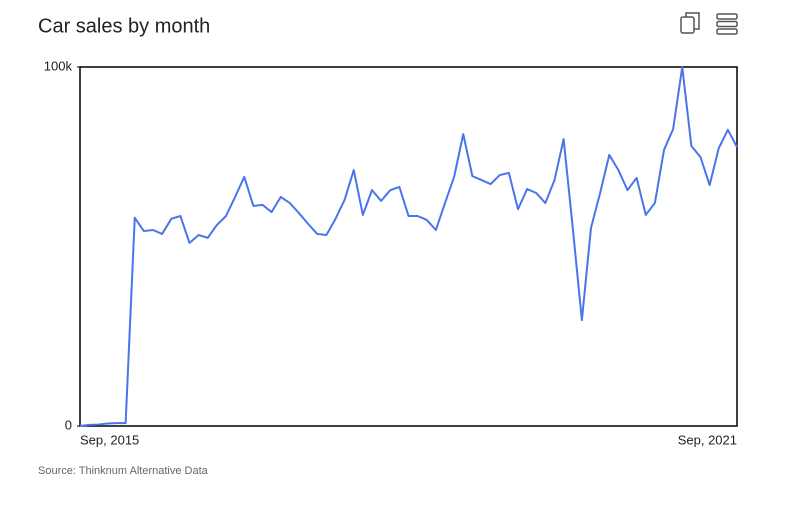 This screenshot has height=514, width=791. What do you see at coordinates (124, 26) in the screenshot?
I see `chart-title: Car sales by month` at bounding box center [124, 26].